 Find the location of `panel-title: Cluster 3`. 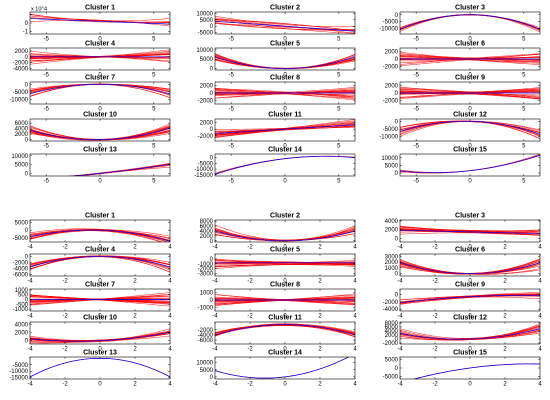

panel-title: Cluster 3 is located at coordinates (470, 8).